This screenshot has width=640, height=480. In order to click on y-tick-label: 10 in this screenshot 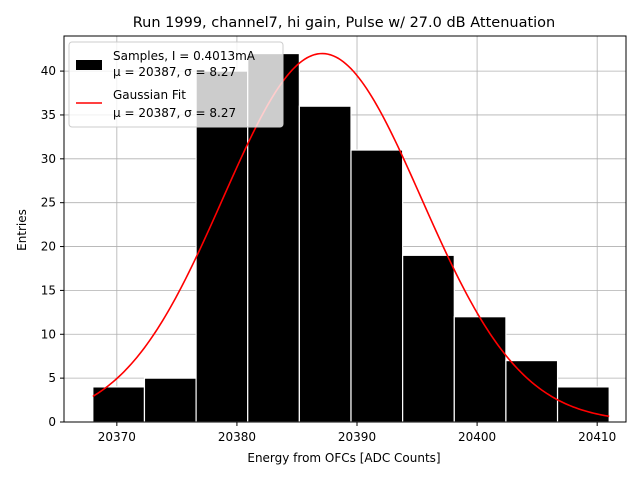, I will do `click(48, 334)`.